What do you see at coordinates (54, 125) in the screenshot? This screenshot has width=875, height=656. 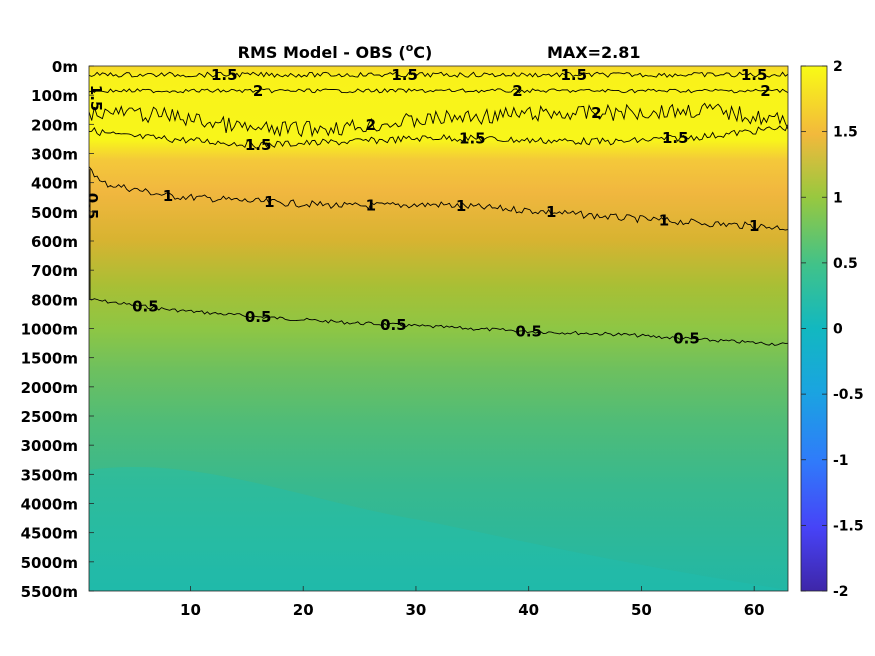 I see `y-tick-label: 200m` at bounding box center [54, 125].